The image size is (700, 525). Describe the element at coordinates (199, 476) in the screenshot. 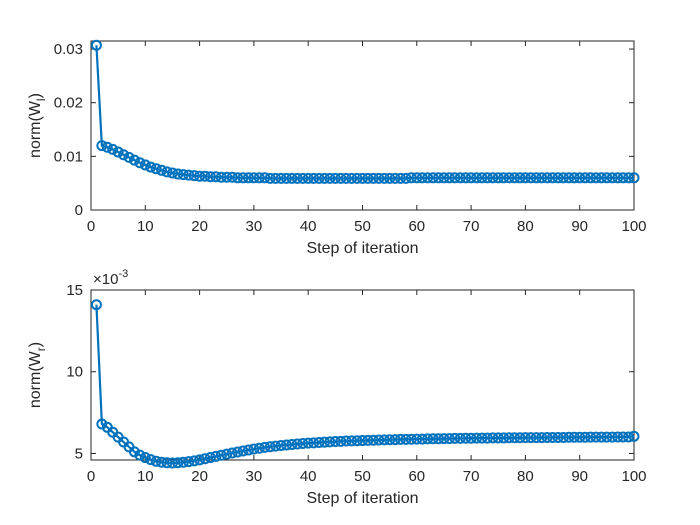

I see `x-tick-label: 20` at that location.